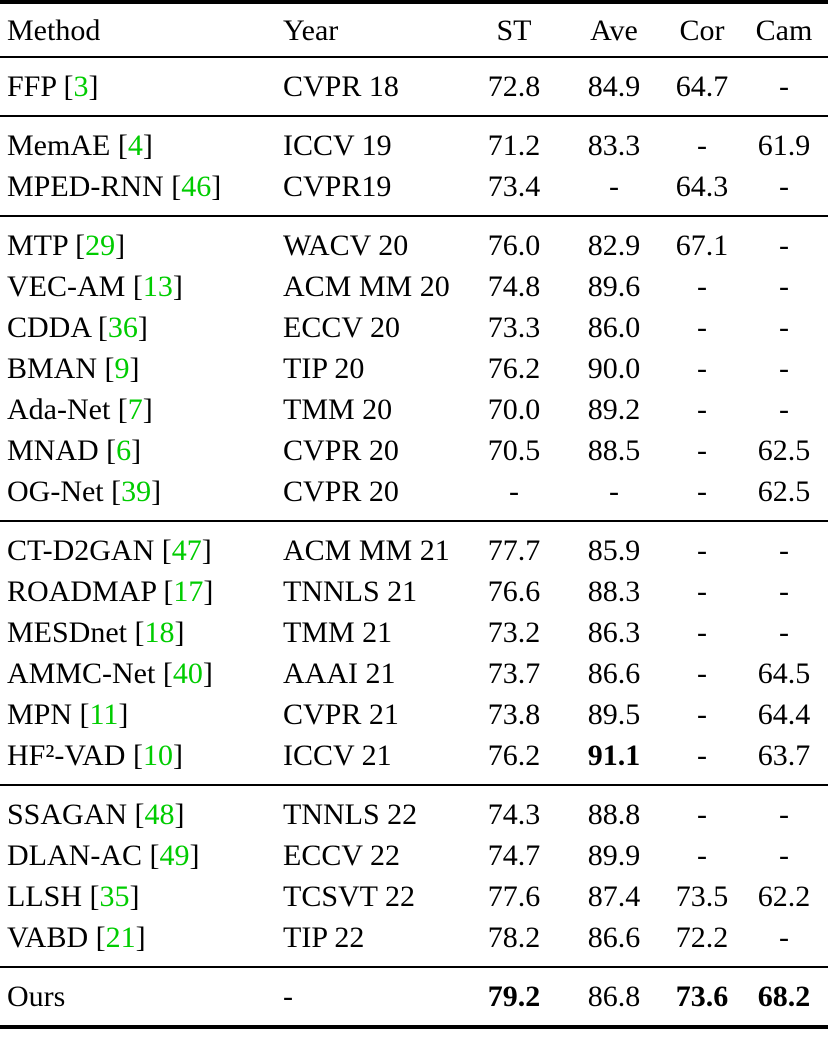  What do you see at coordinates (514, 368) in the screenshot?
I see `st-value: 76.2` at bounding box center [514, 368].